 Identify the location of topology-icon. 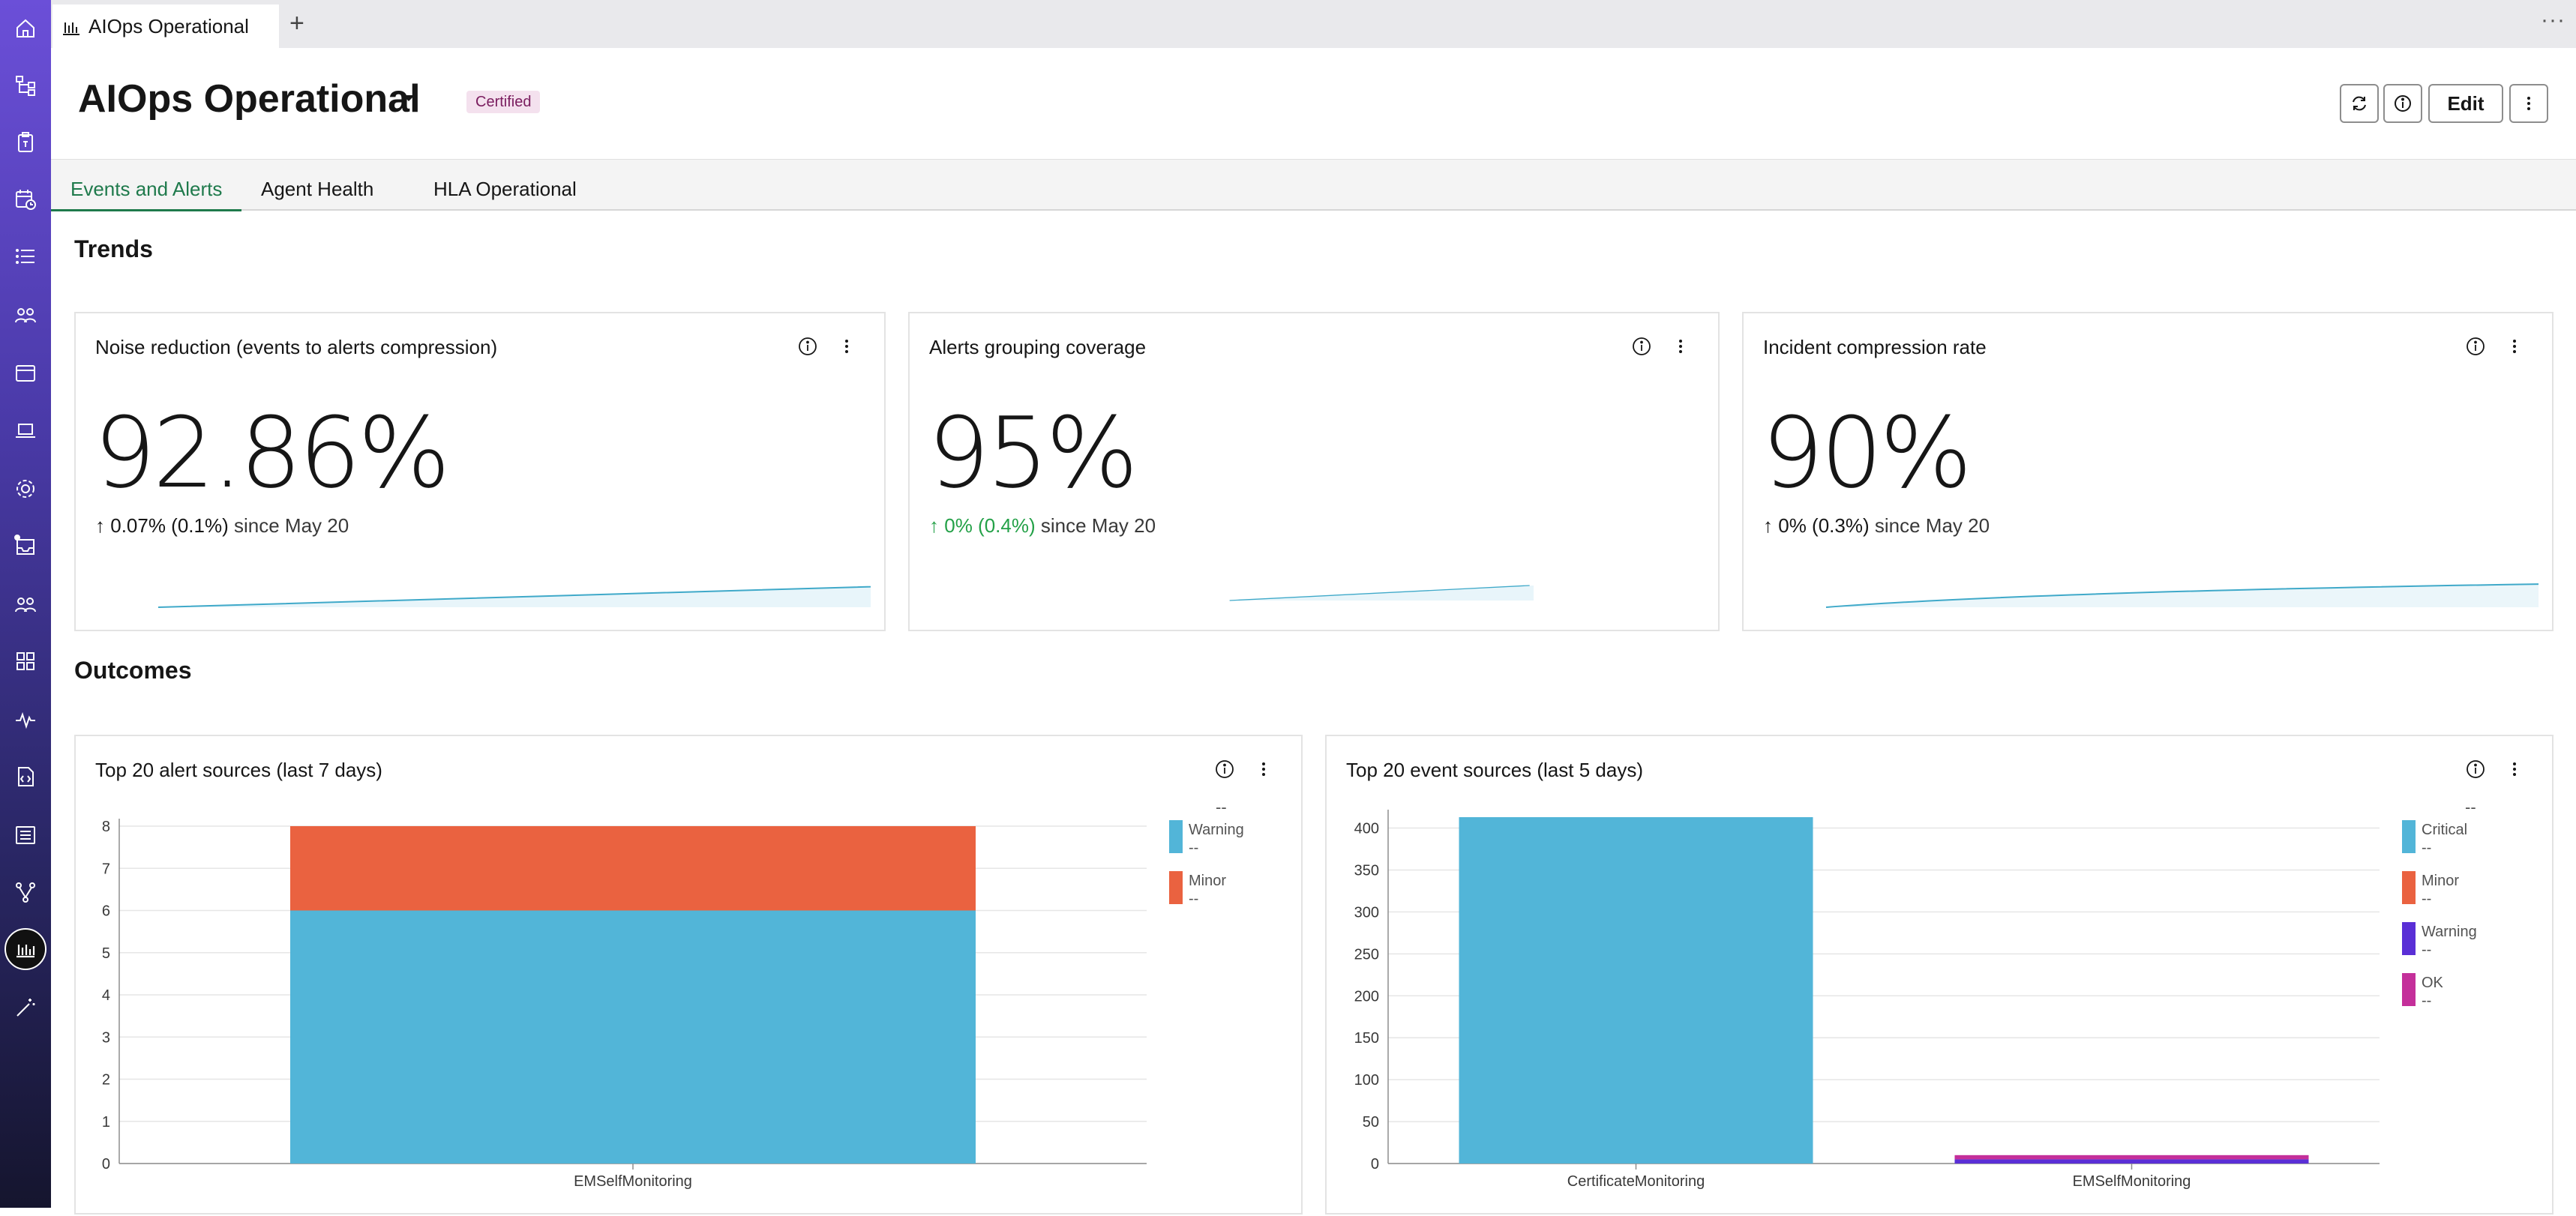
(25, 85).